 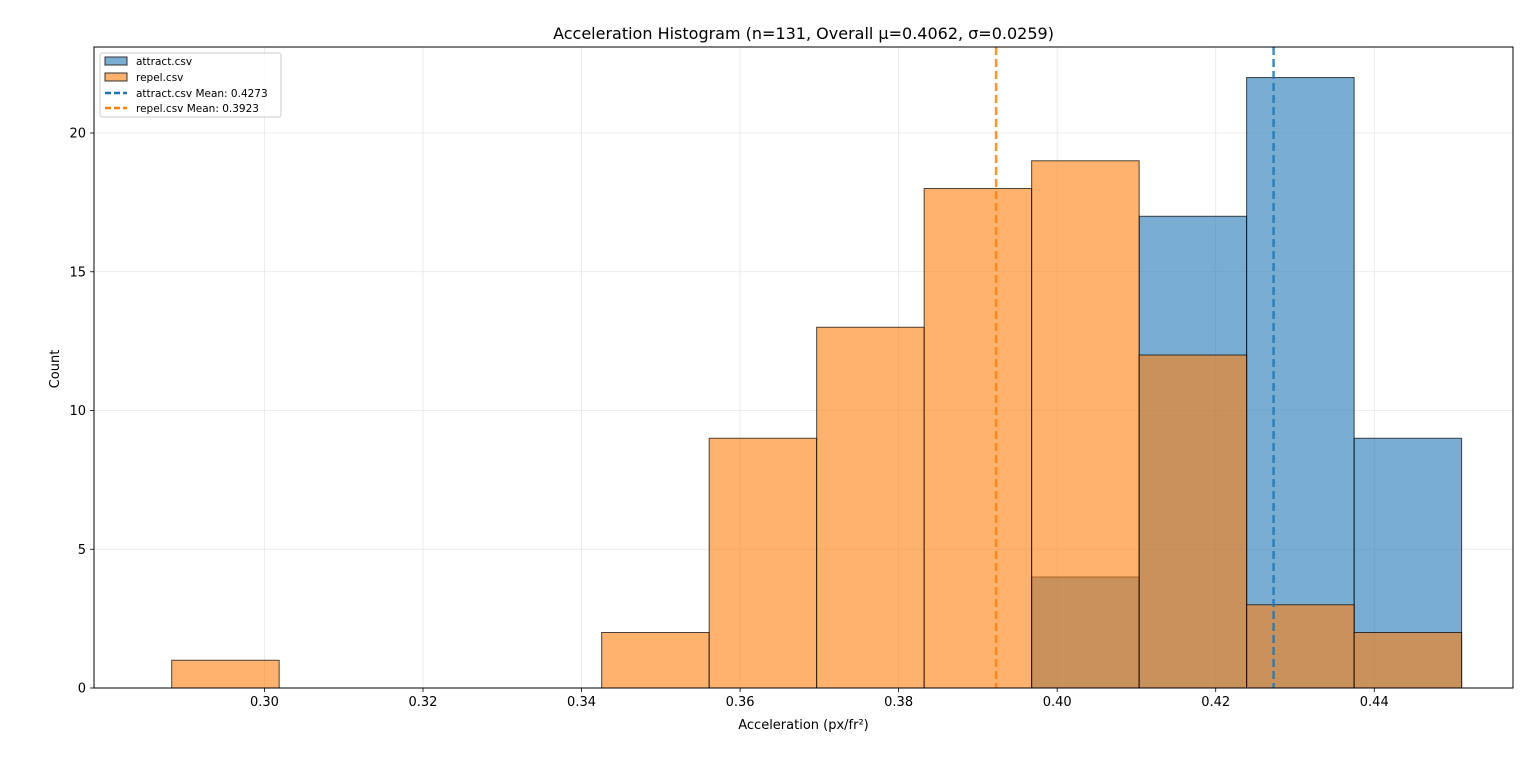 I want to click on y-tick-label: 20, so click(x=77, y=134).